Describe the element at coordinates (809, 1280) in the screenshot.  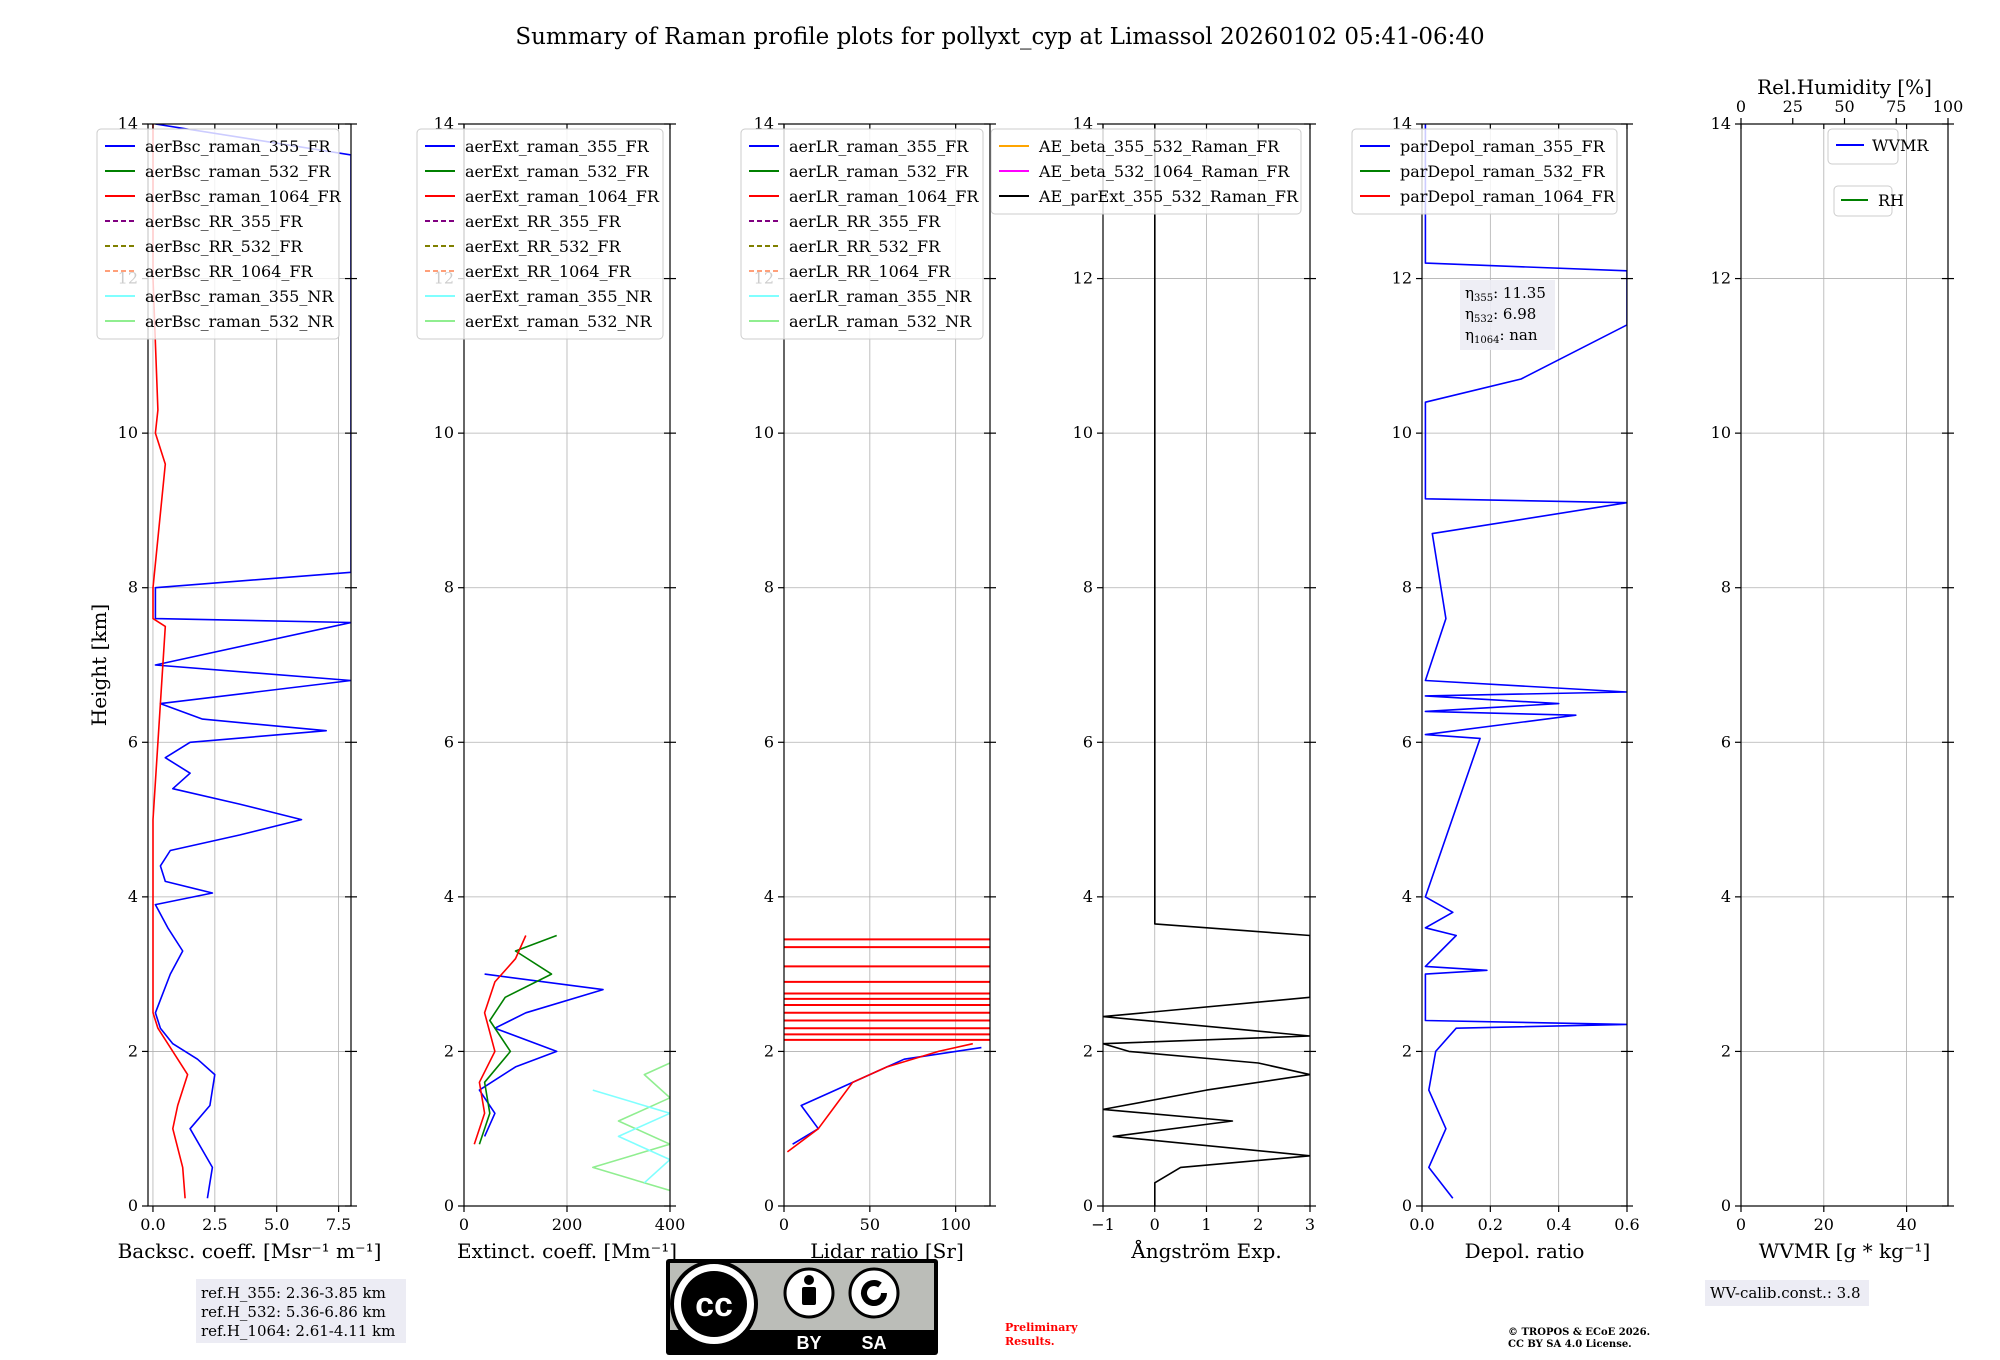
I see `by-icon-head` at that location.